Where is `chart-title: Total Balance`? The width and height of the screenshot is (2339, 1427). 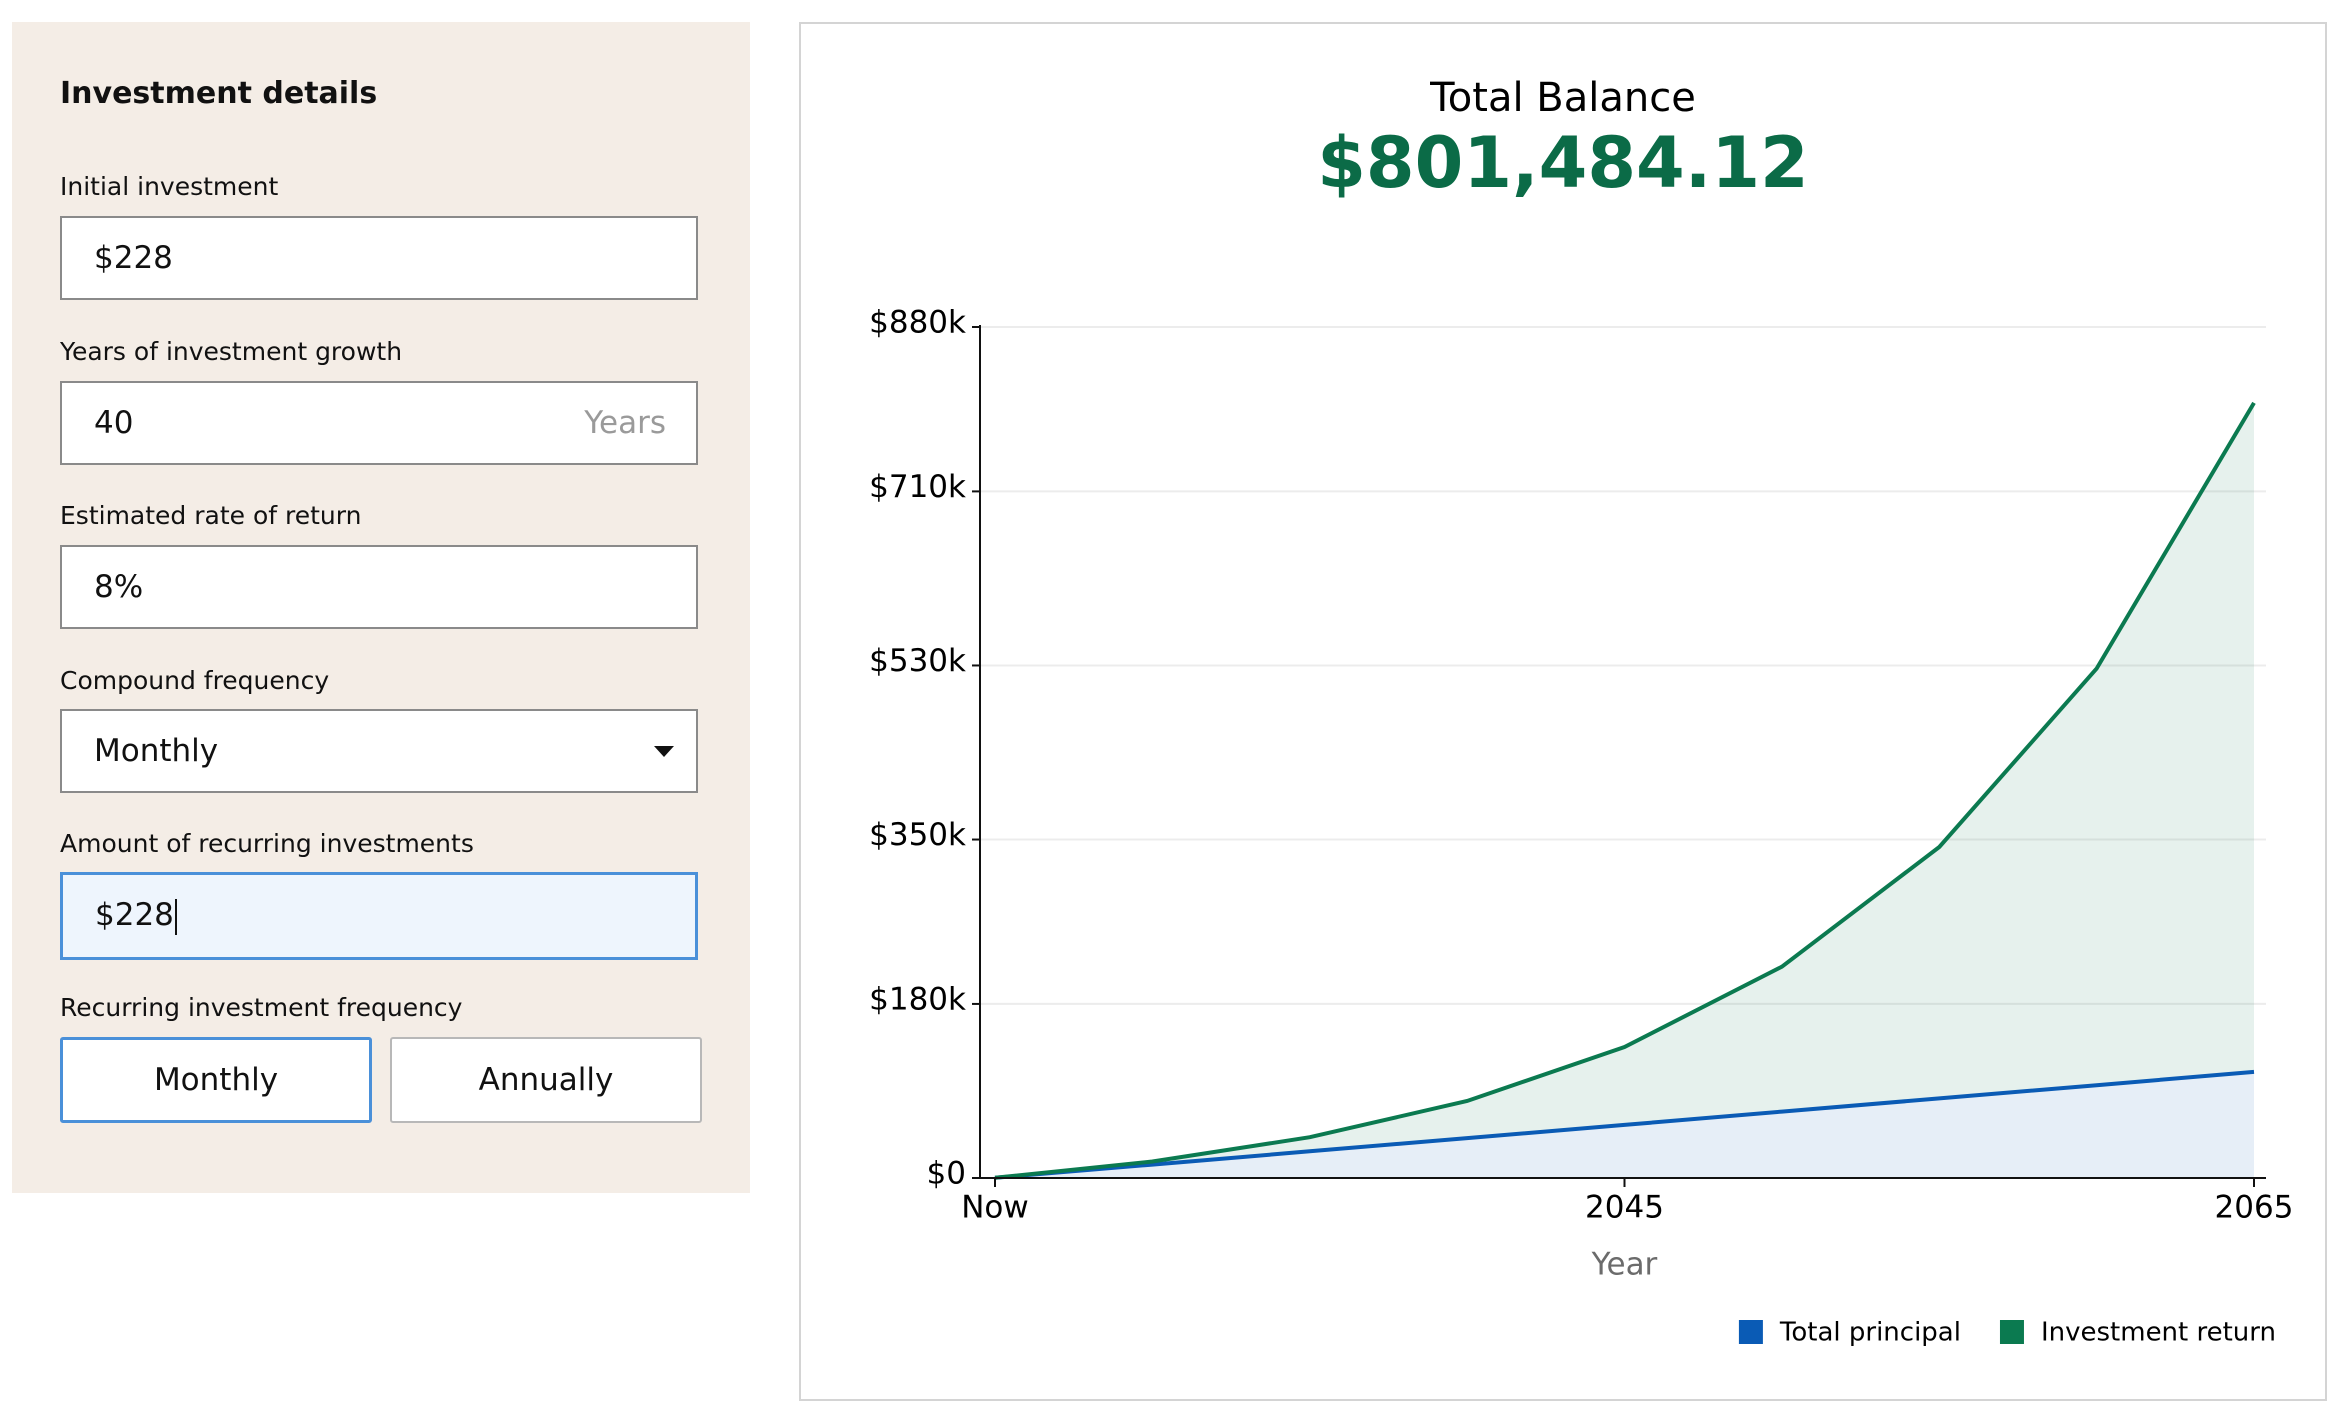
chart-title: Total Balance is located at coordinates (1562, 98).